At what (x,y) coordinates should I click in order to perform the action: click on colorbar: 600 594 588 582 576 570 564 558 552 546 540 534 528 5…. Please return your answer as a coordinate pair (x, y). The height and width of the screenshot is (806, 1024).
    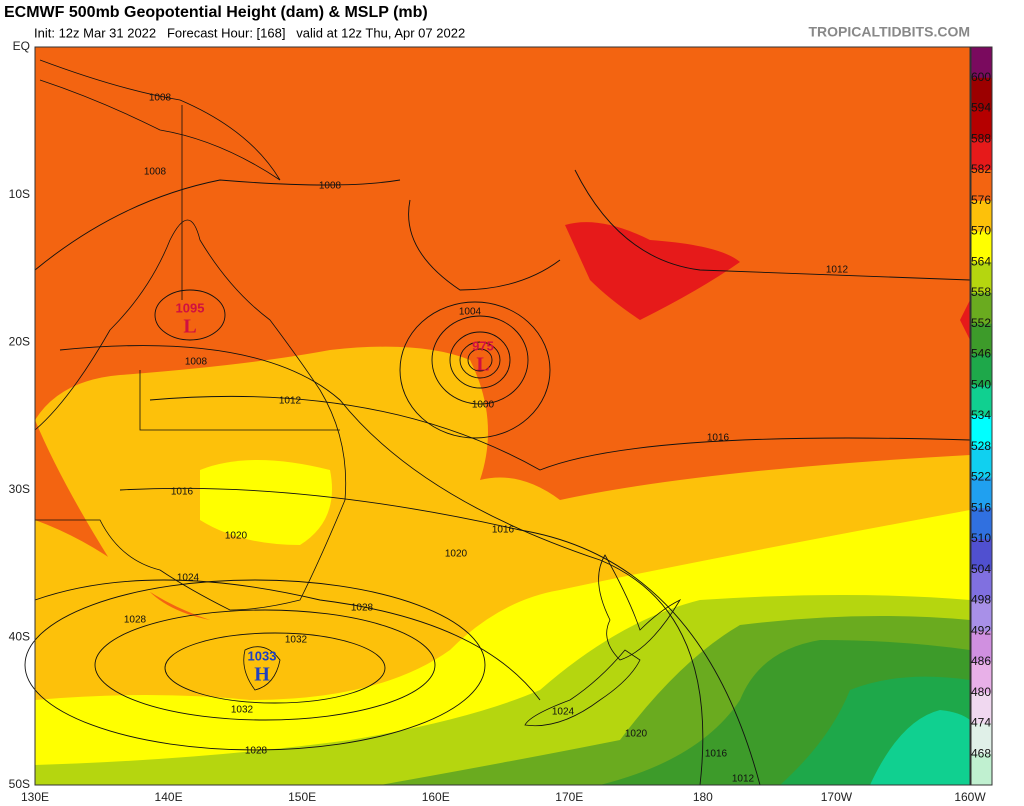
    Looking at the image, I should click on (981, 416).